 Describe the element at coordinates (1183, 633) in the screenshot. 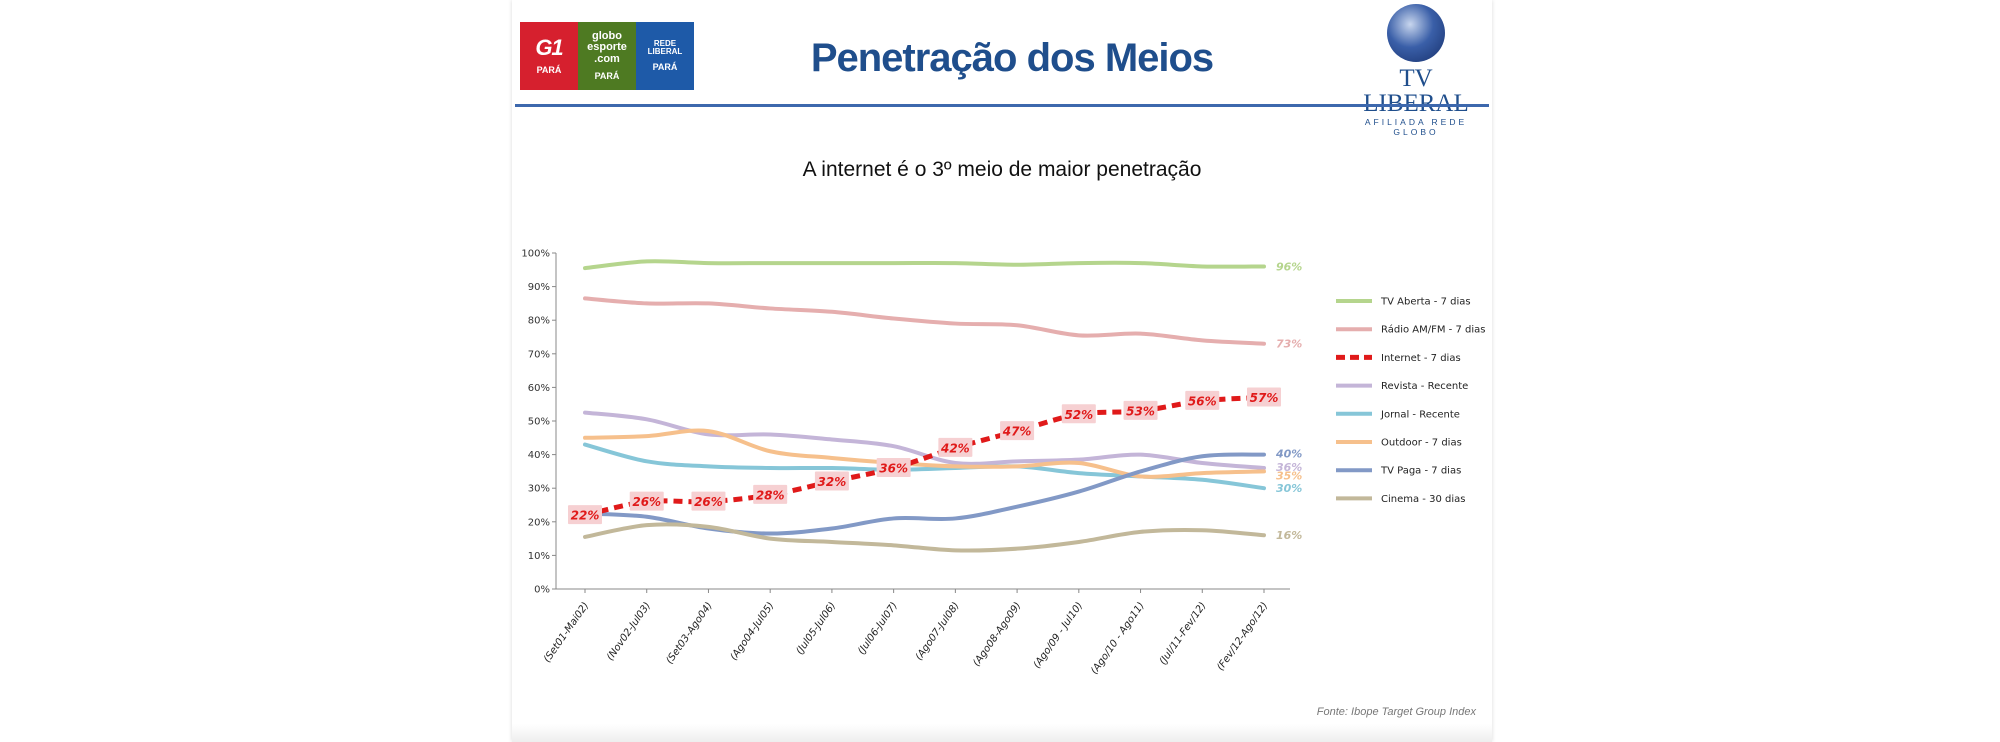

I see `x-tick-label: (Jul/11-Fev/12)` at that location.